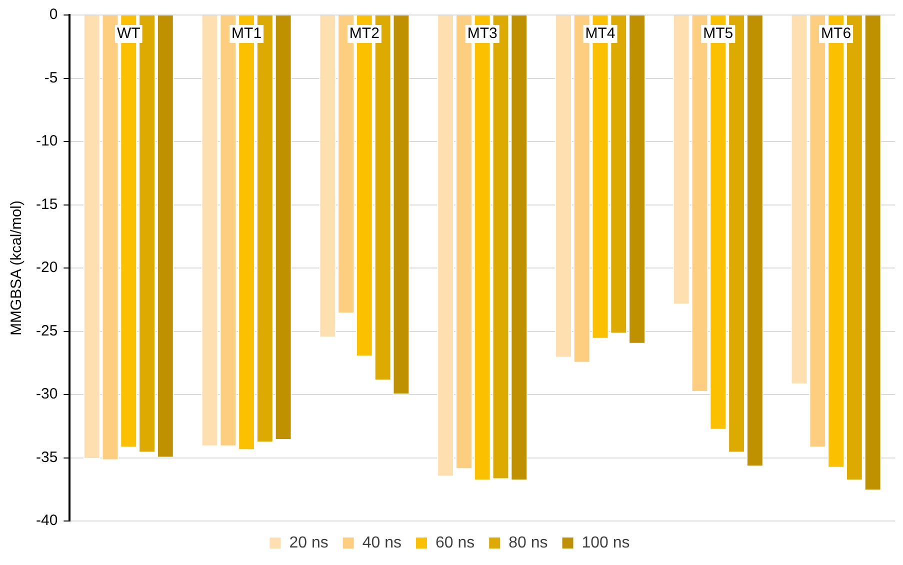 The image size is (903, 565). What do you see at coordinates (382, 543) in the screenshot?
I see `legend-label: 40 ns` at bounding box center [382, 543].